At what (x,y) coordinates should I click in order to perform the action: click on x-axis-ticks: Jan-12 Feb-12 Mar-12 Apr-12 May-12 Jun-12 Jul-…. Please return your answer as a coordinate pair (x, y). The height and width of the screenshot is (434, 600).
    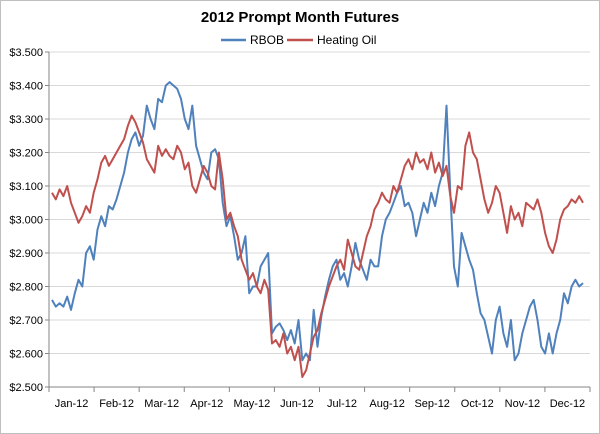
    Looking at the image, I should click on (319, 398).